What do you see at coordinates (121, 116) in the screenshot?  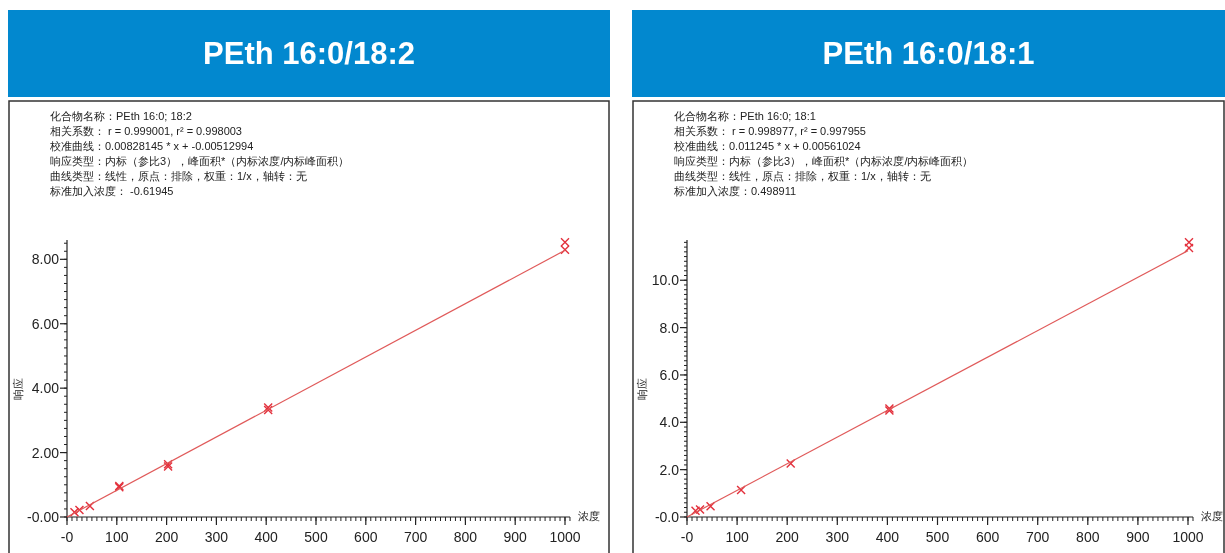 I see `text: 化合物名称：PEth 16:0; 18:2` at bounding box center [121, 116].